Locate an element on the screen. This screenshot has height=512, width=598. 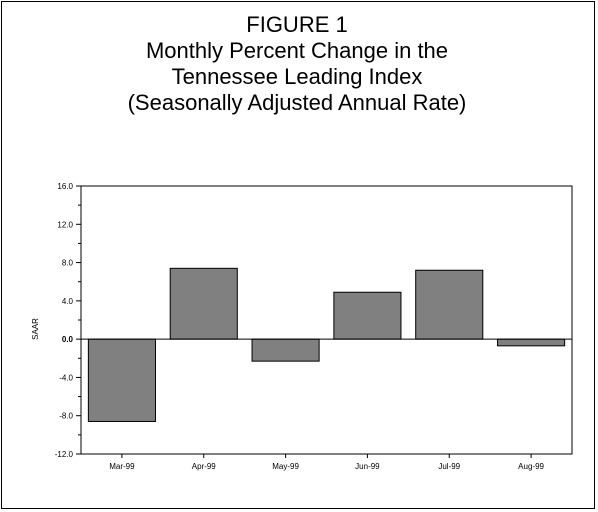
y-tick-label: -4.0 is located at coordinates (66, 377).